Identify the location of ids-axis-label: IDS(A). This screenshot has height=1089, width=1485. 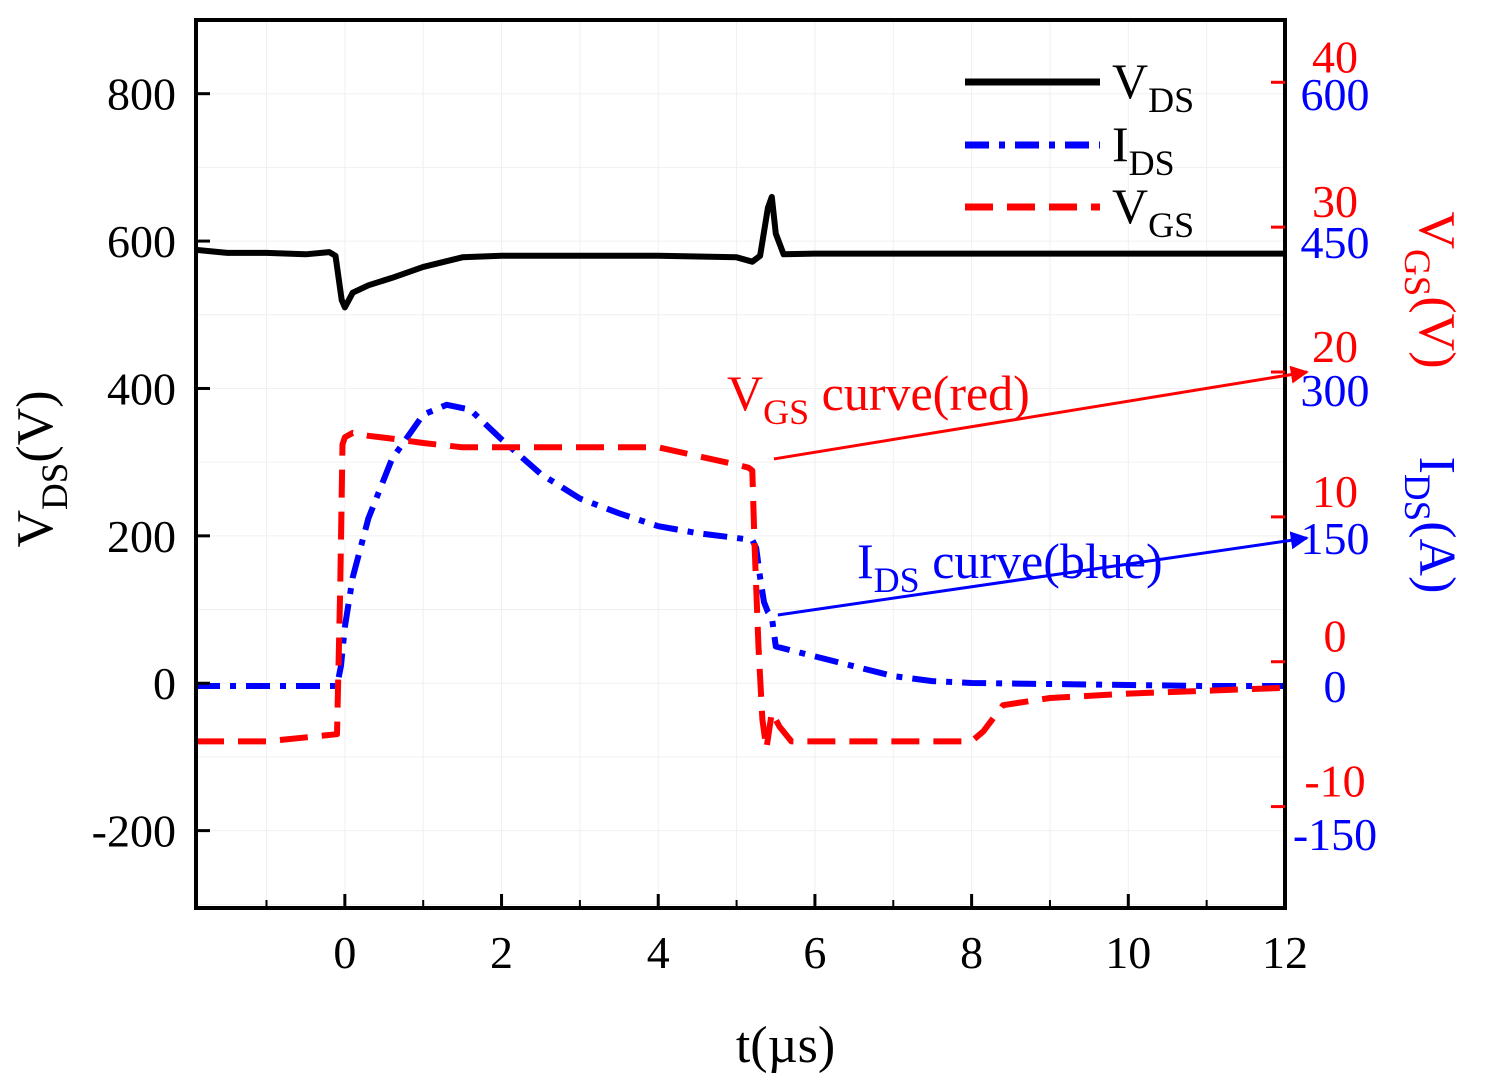
(1430, 525).